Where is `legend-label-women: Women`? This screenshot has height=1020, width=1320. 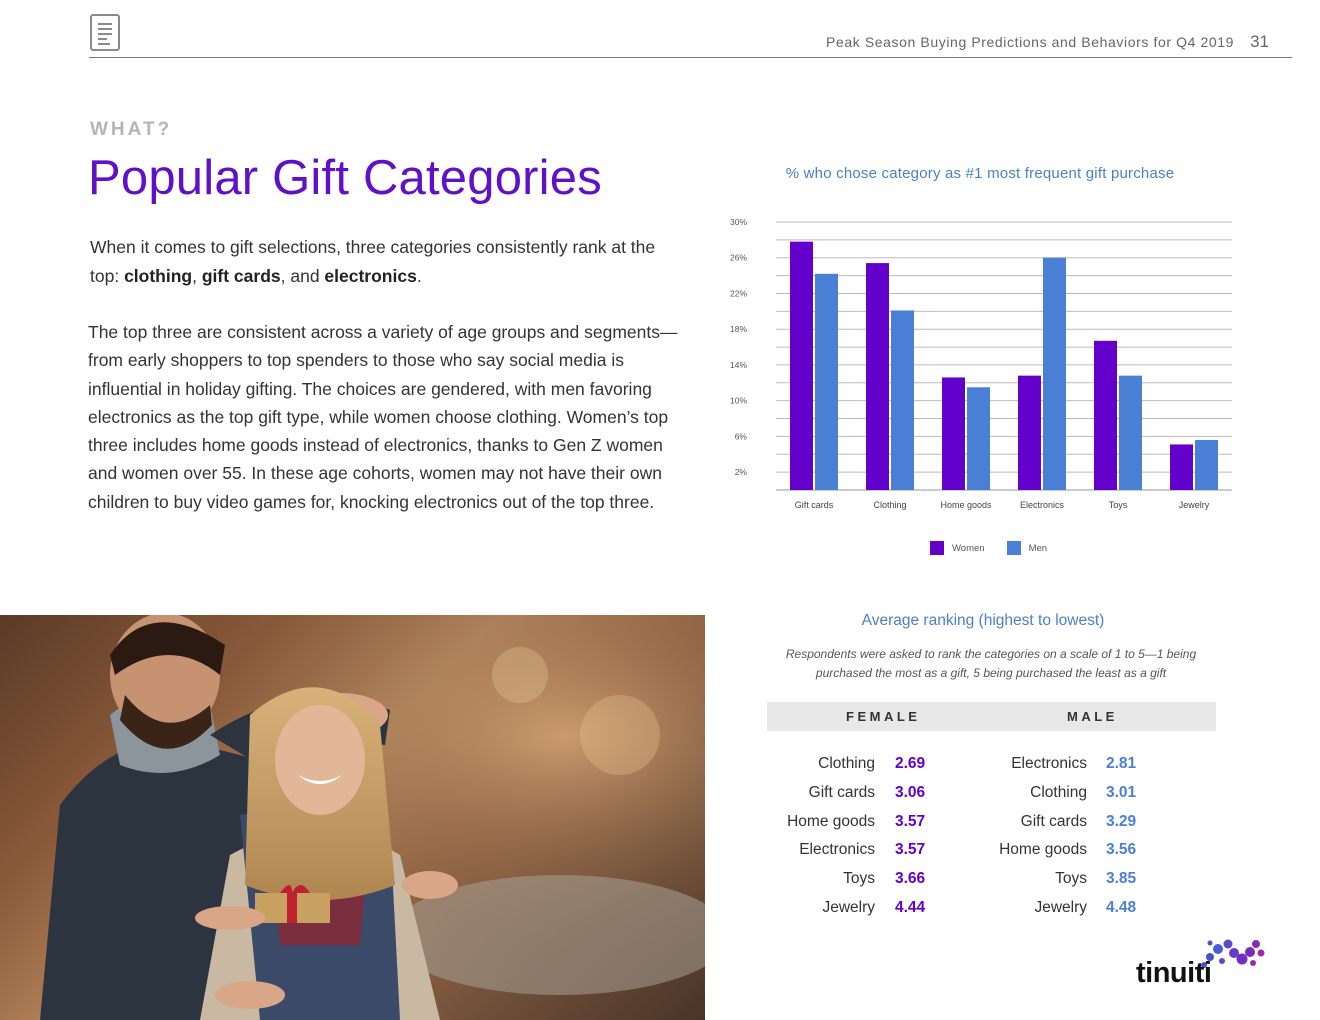 legend-label-women: Women is located at coordinates (968, 548).